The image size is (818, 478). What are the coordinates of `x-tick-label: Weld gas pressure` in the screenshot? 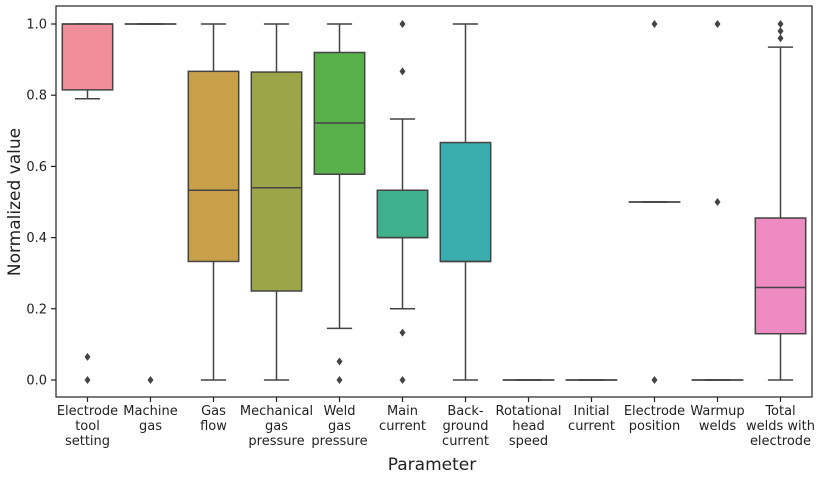 It's located at (339, 426).